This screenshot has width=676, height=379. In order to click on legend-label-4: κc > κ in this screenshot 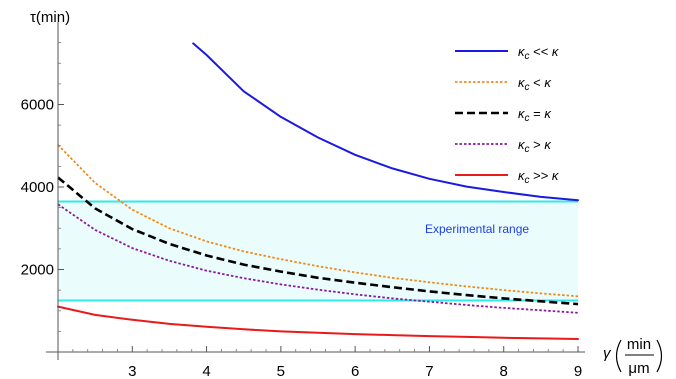, I will do `click(535, 146)`.